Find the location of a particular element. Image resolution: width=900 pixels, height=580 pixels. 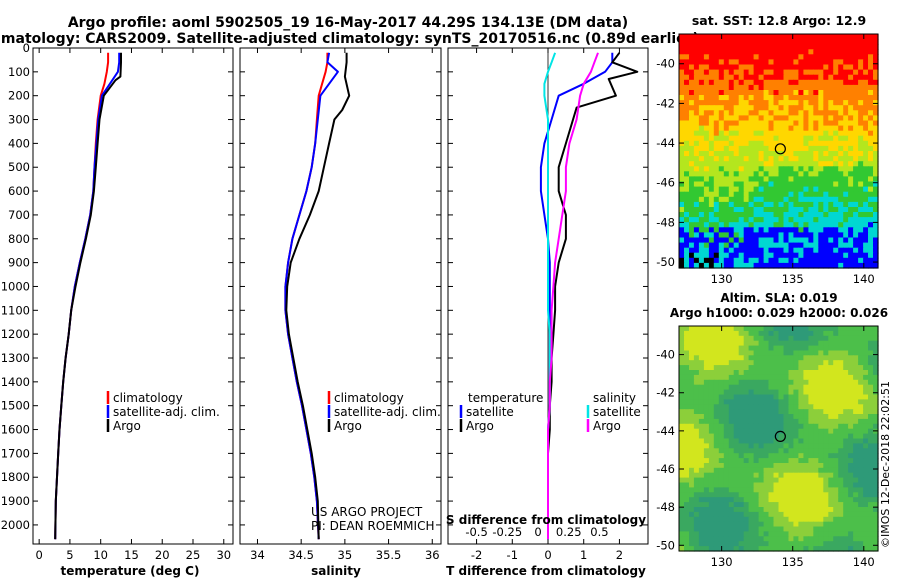

map-x-tick-label: 130 is located at coordinates (722, 279).